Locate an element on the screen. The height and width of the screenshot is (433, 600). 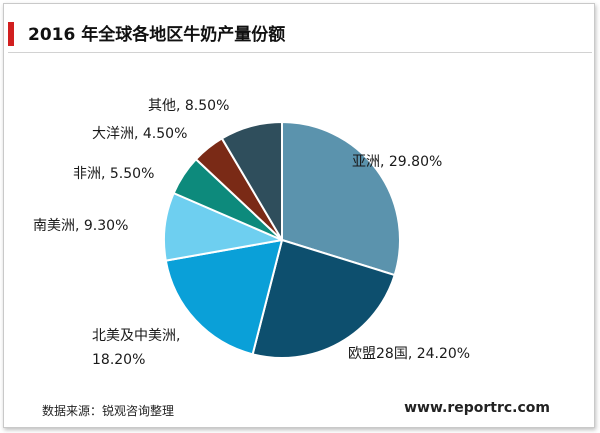
slice-label-6: 大洋洲, 4.50% is located at coordinates (139, 134).